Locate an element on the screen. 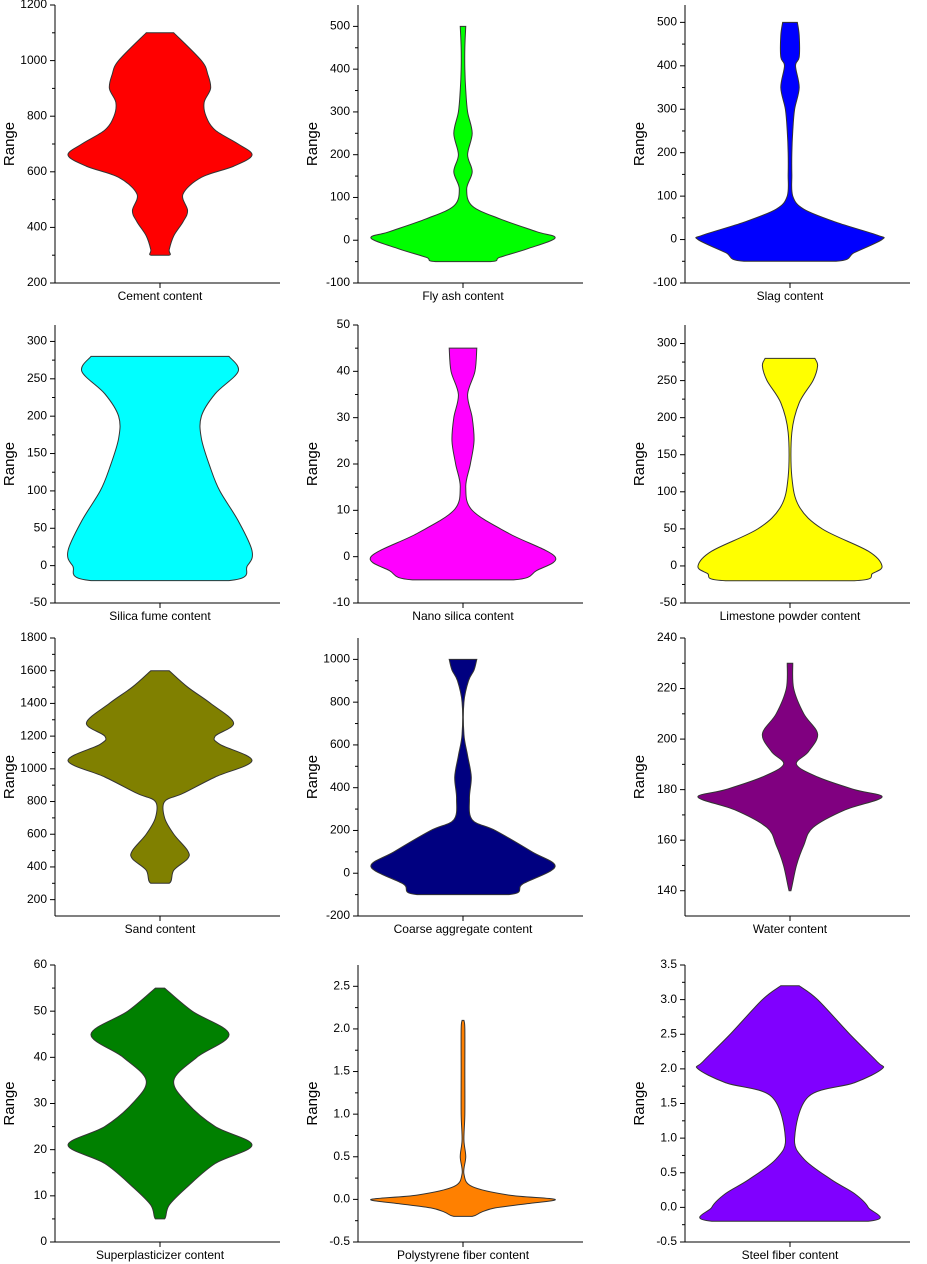 This screenshot has height=1264, width=927. y-tick-label: 160 is located at coordinates (667, 839).